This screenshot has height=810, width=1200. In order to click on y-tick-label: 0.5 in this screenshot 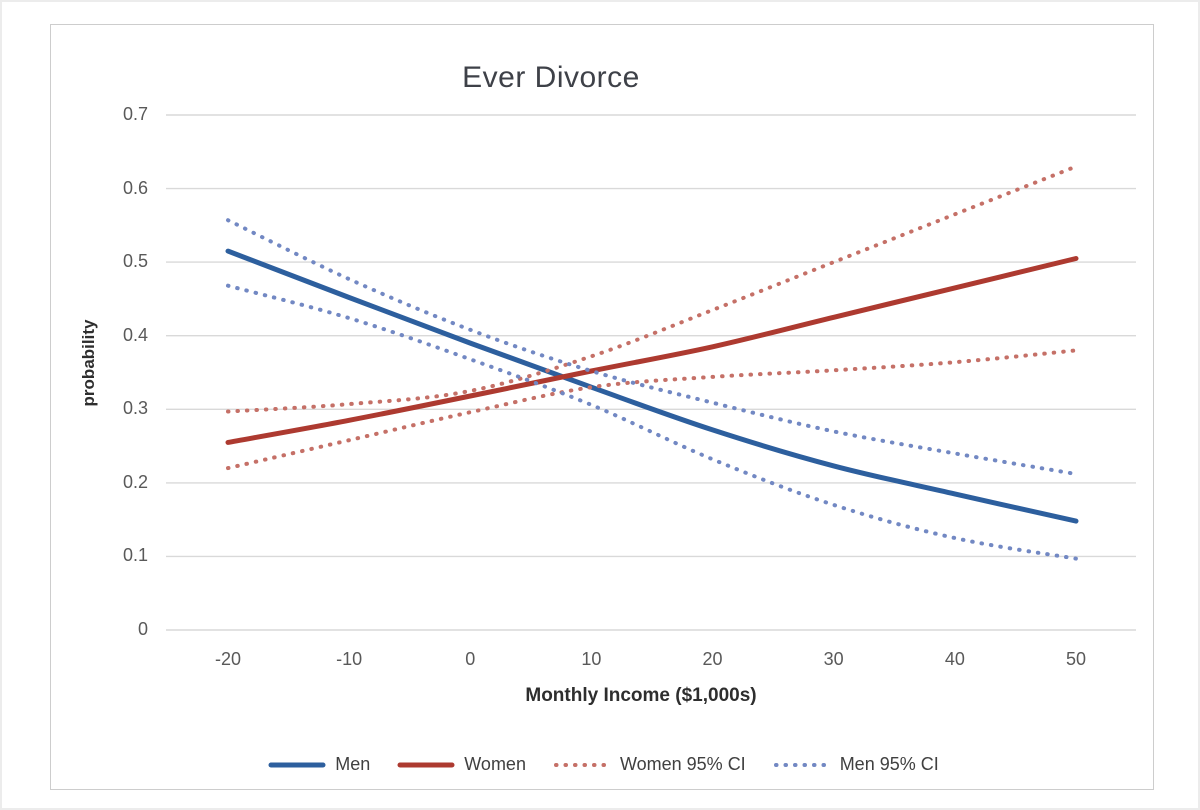, I will do `click(135, 261)`.